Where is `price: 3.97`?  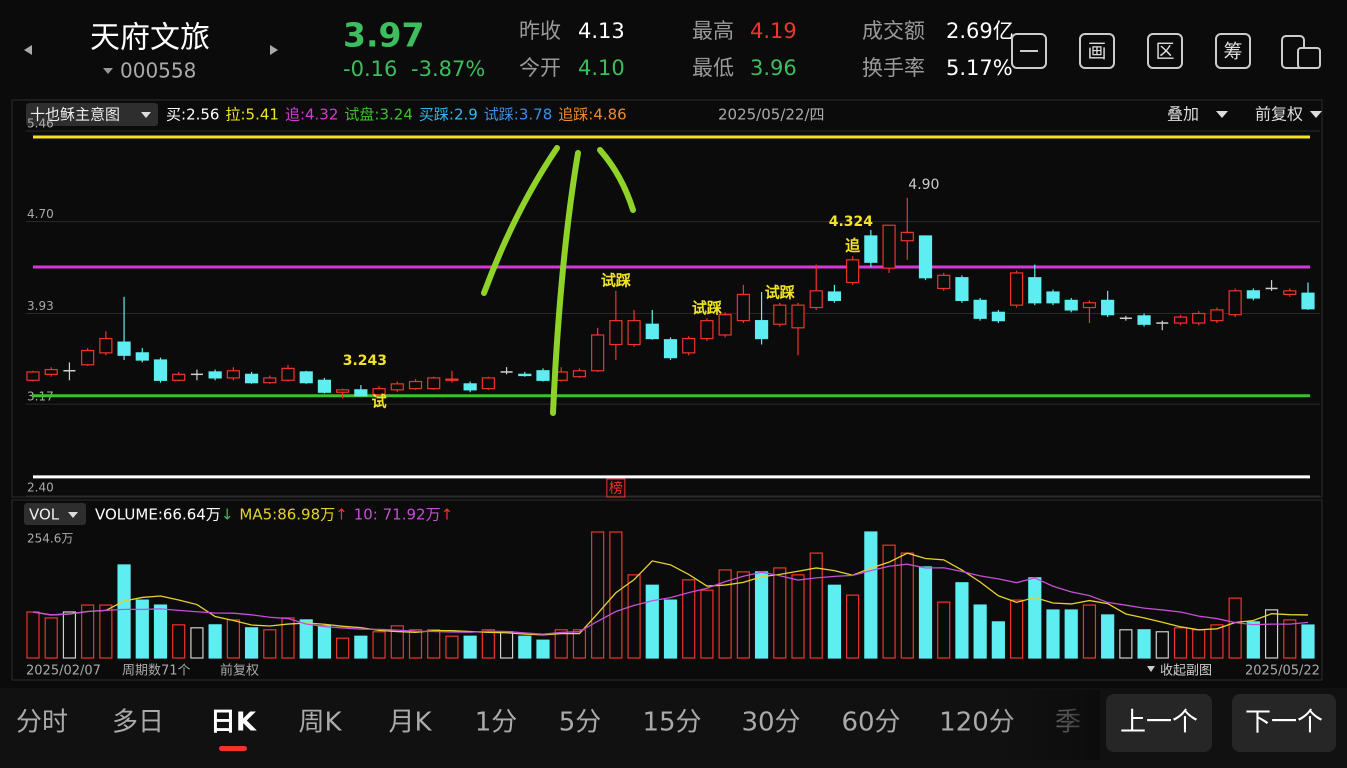 price: 3.97 is located at coordinates (383, 35).